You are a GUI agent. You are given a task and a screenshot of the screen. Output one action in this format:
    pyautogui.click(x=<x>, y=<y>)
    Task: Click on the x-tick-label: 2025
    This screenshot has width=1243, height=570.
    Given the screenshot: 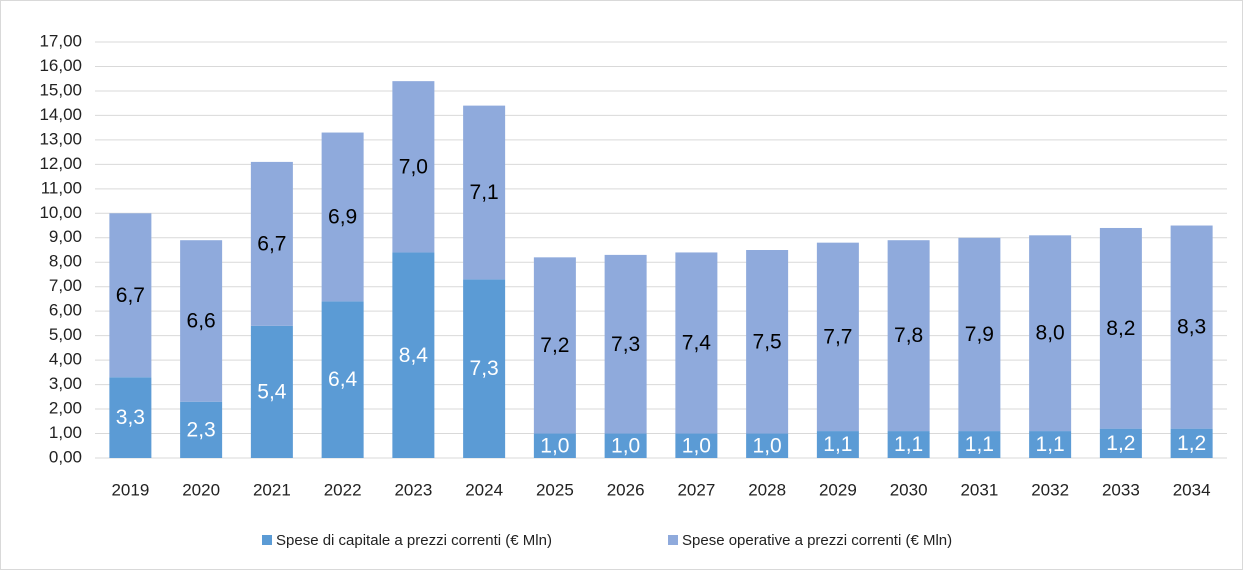 What is the action you would take?
    pyautogui.click(x=555, y=489)
    